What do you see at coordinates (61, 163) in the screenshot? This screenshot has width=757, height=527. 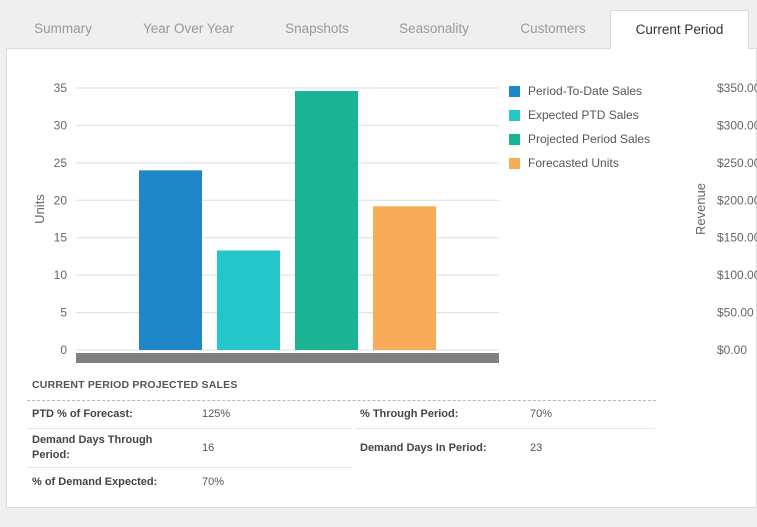 I see `y-tick-label: 25` at bounding box center [61, 163].